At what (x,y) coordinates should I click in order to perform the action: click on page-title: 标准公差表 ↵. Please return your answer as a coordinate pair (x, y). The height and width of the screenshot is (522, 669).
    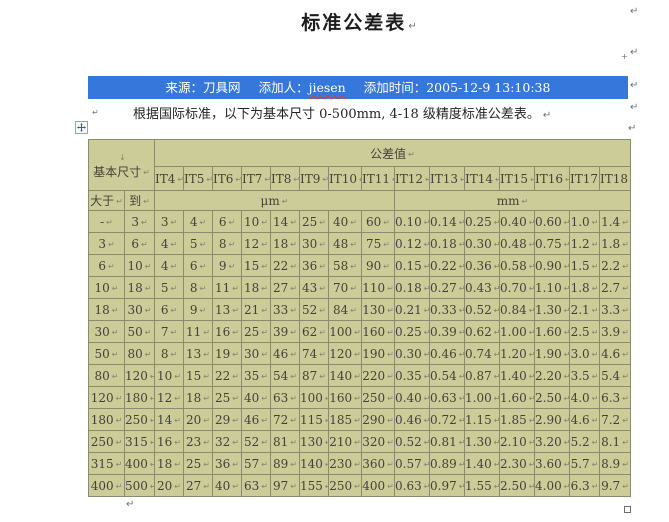
    Looking at the image, I should click on (359, 21).